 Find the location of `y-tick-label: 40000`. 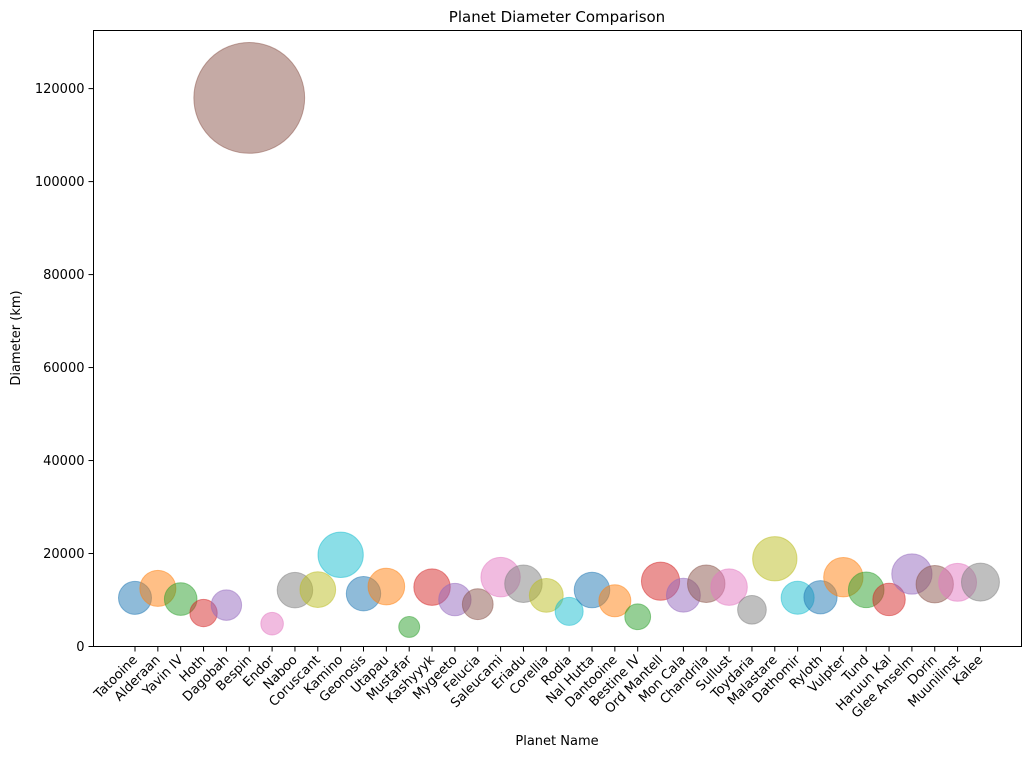

y-tick-label: 40000 is located at coordinates (63, 461).